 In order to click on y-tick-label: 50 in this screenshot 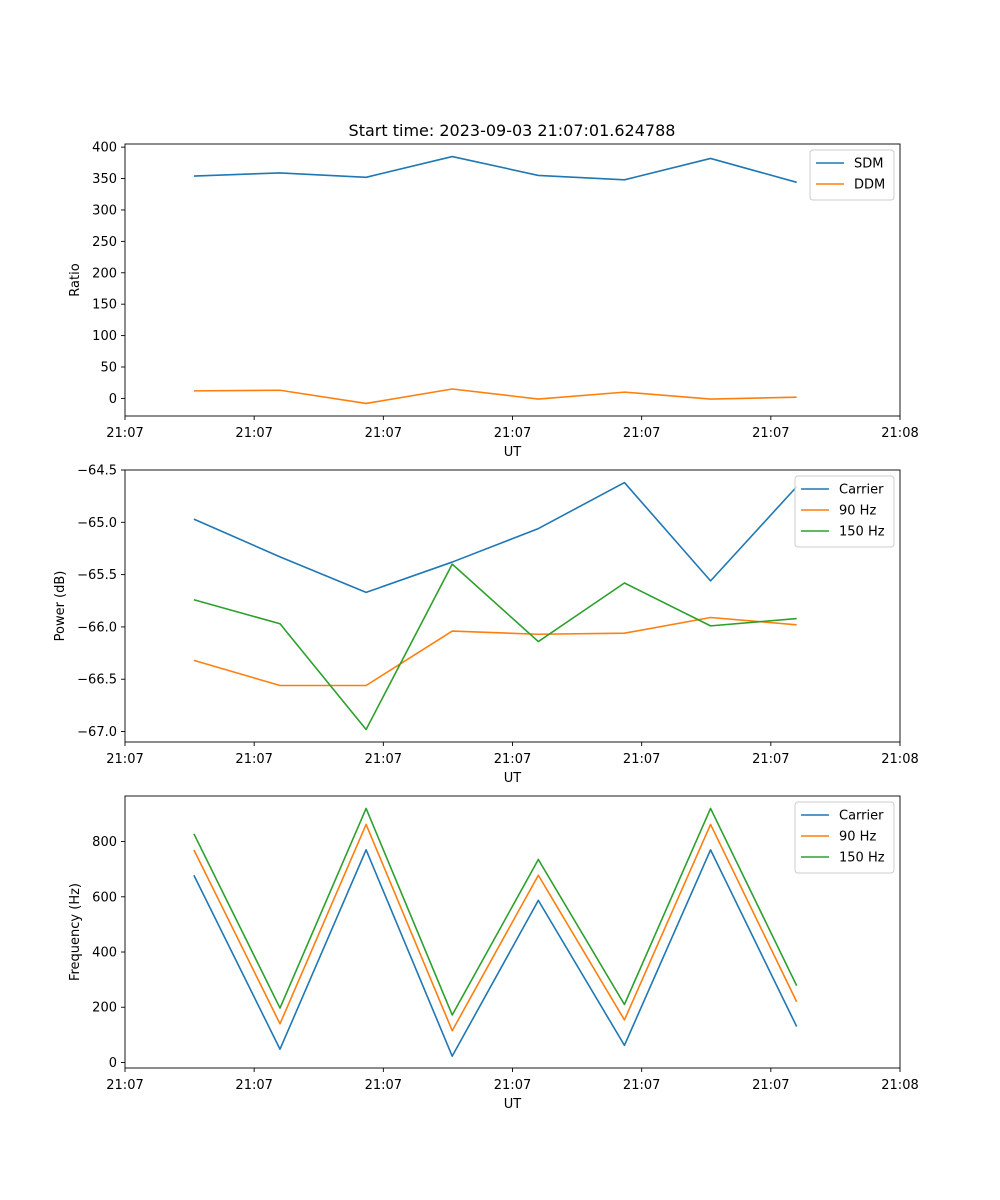, I will do `click(108, 368)`.